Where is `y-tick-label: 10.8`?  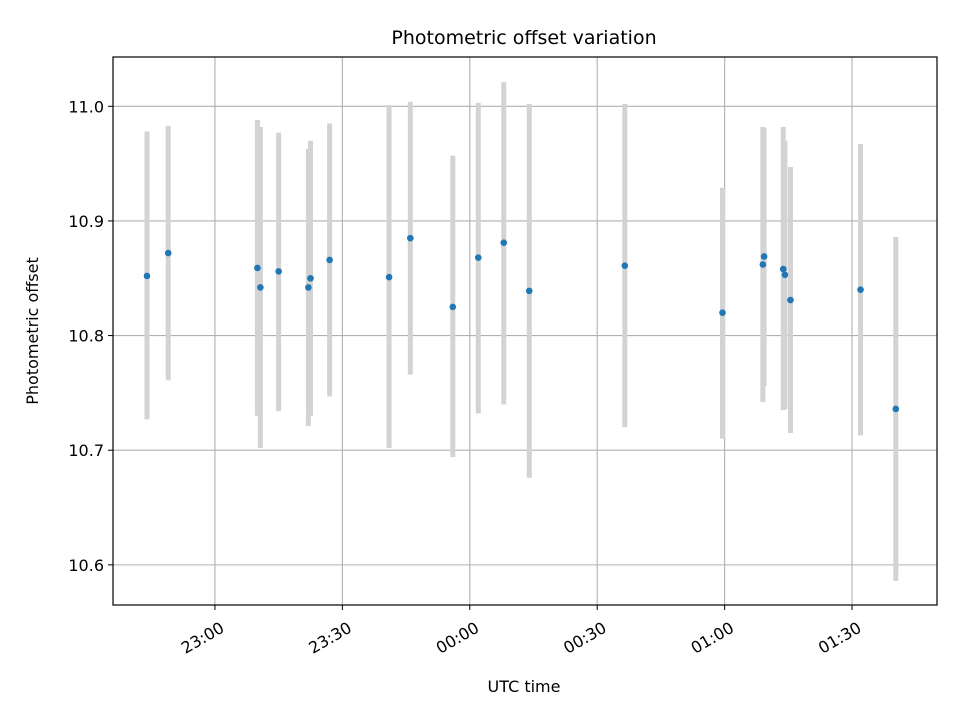 y-tick-label: 10.8 is located at coordinates (86, 336).